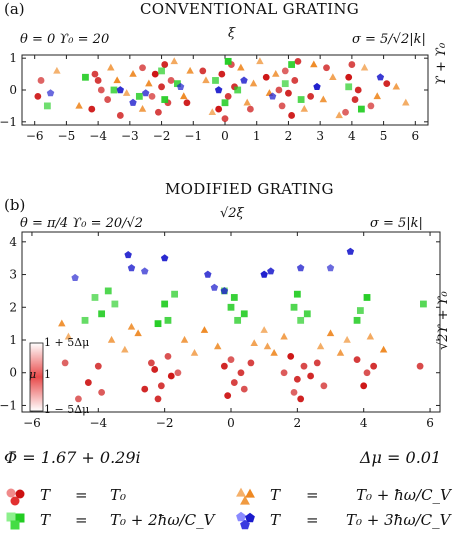 This screenshot has height=534, width=474. Describe the element at coordinates (118, 495) in the screenshot. I see `legend-0-rhs: T₀` at that location.